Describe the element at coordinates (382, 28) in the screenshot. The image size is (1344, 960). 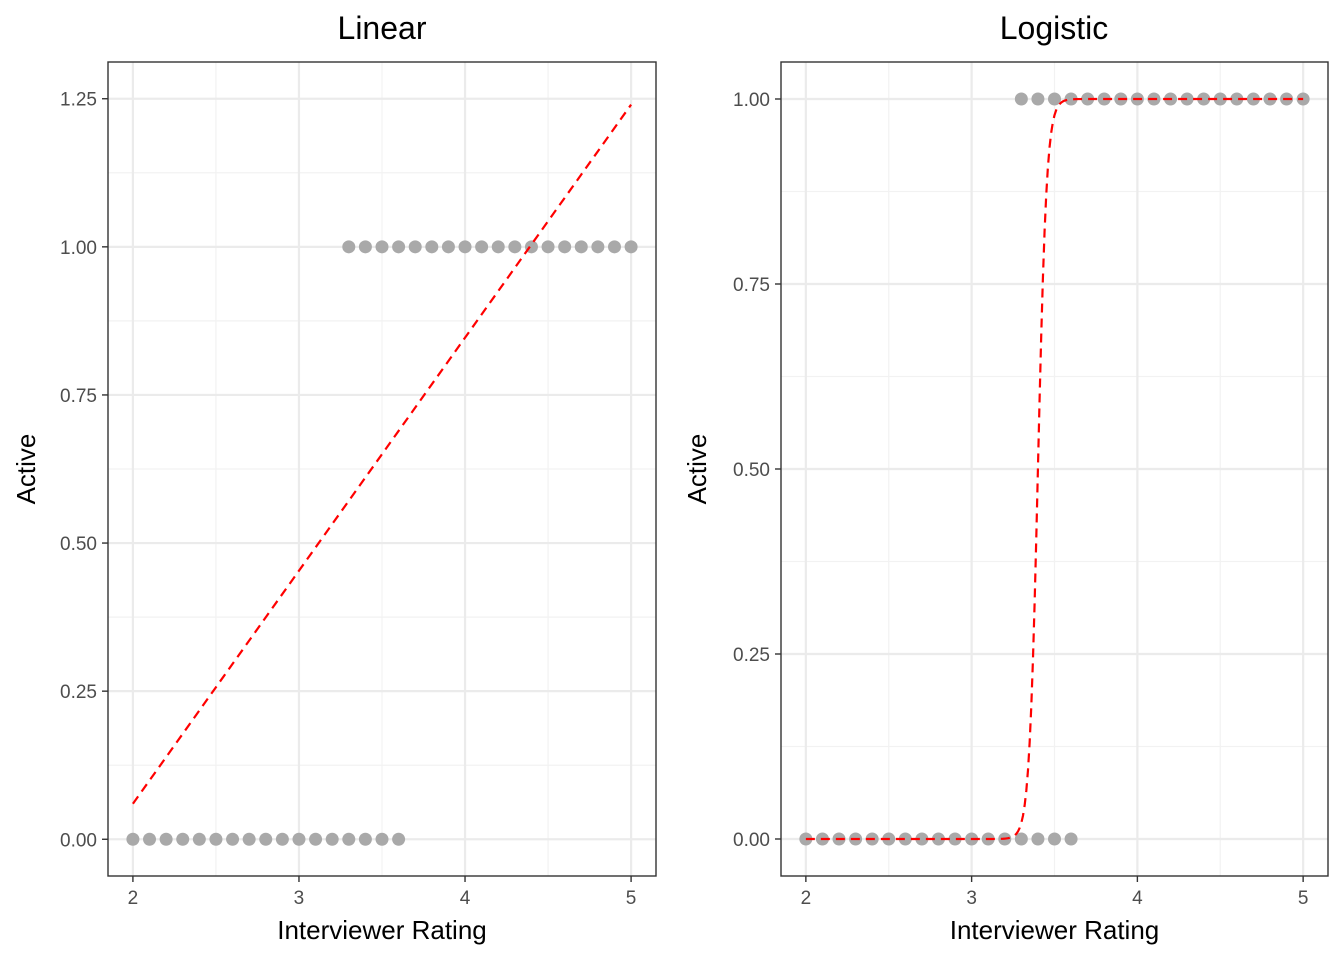
I see `panel-title: Linear` at that location.